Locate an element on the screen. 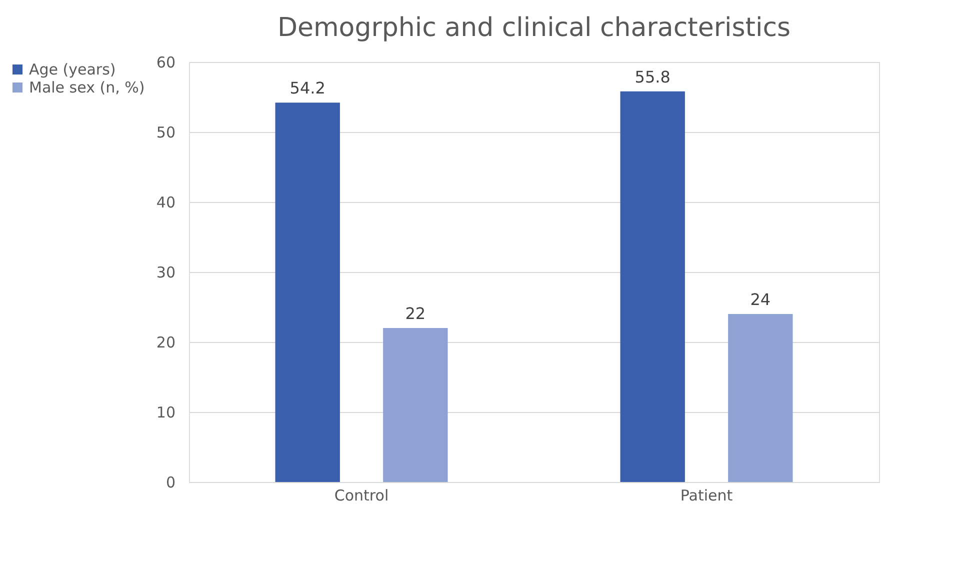 The height and width of the screenshot is (583, 957). y-tick-label: 0 is located at coordinates (171, 483).